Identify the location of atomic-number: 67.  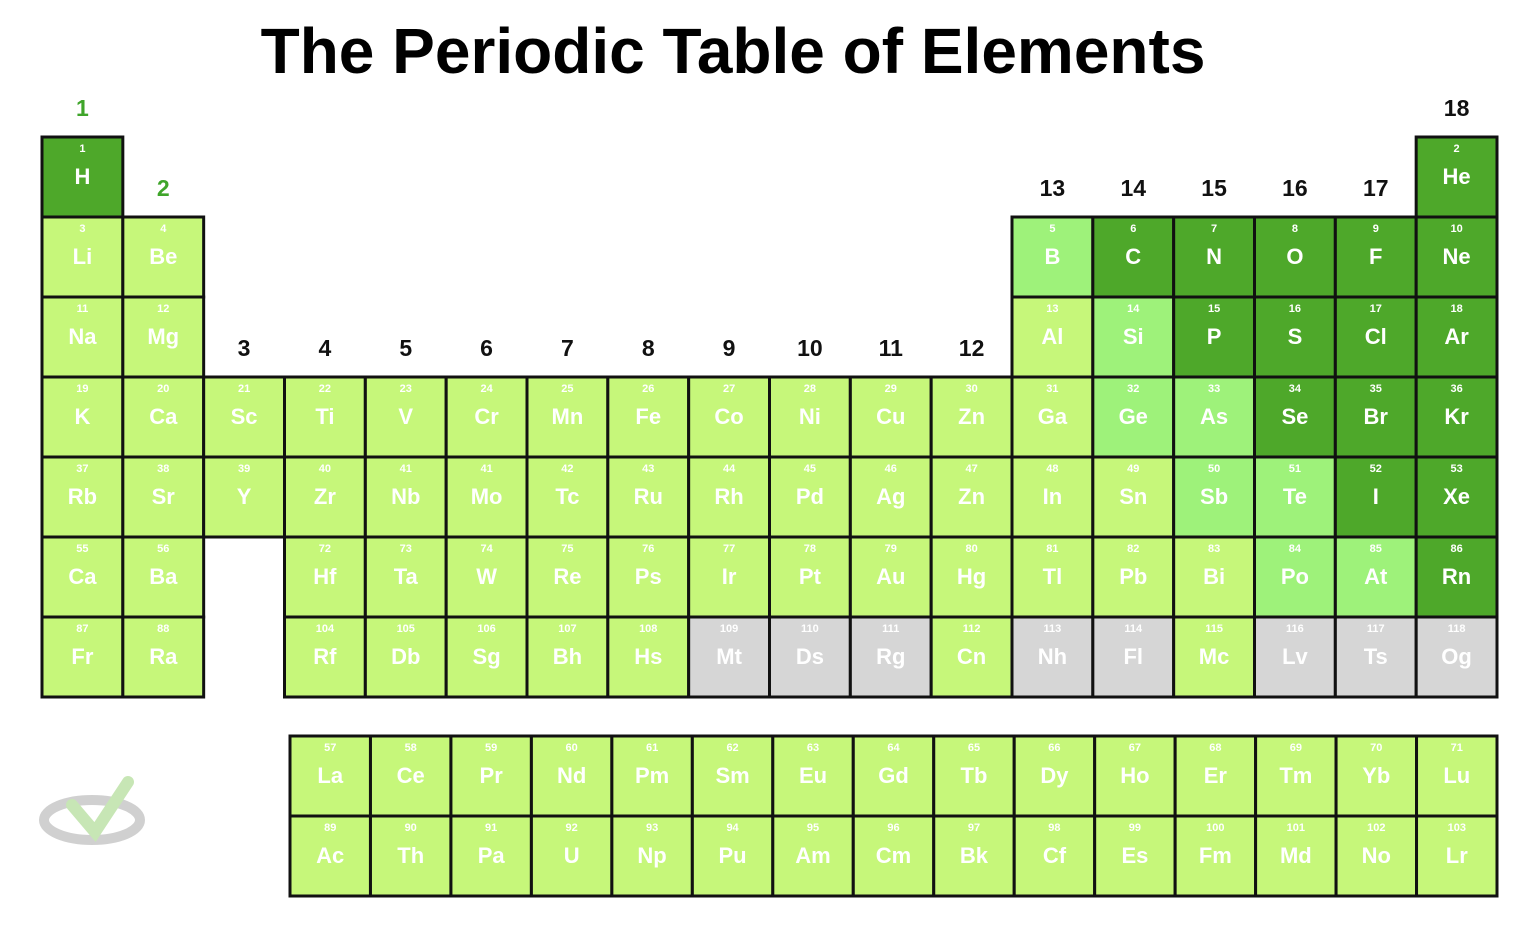
(1135, 748).